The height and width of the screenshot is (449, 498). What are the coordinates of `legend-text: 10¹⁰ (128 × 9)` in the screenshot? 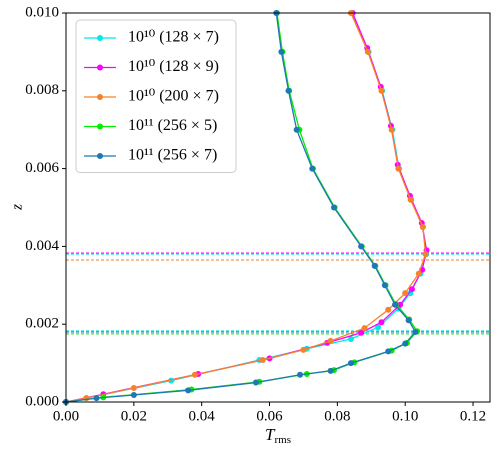 It's located at (173, 66).